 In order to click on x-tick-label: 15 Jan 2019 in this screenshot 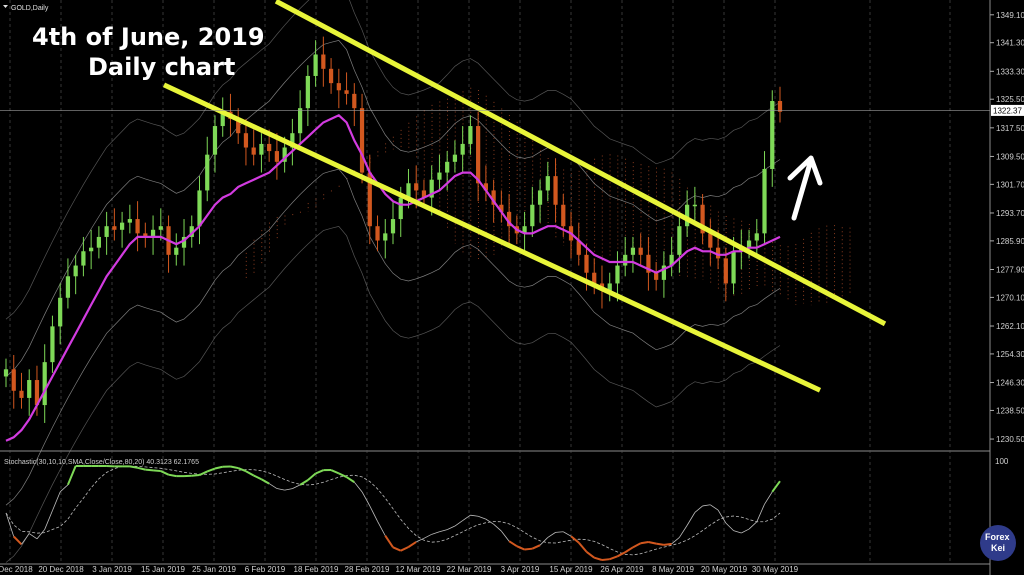, I will do `click(163, 569)`.